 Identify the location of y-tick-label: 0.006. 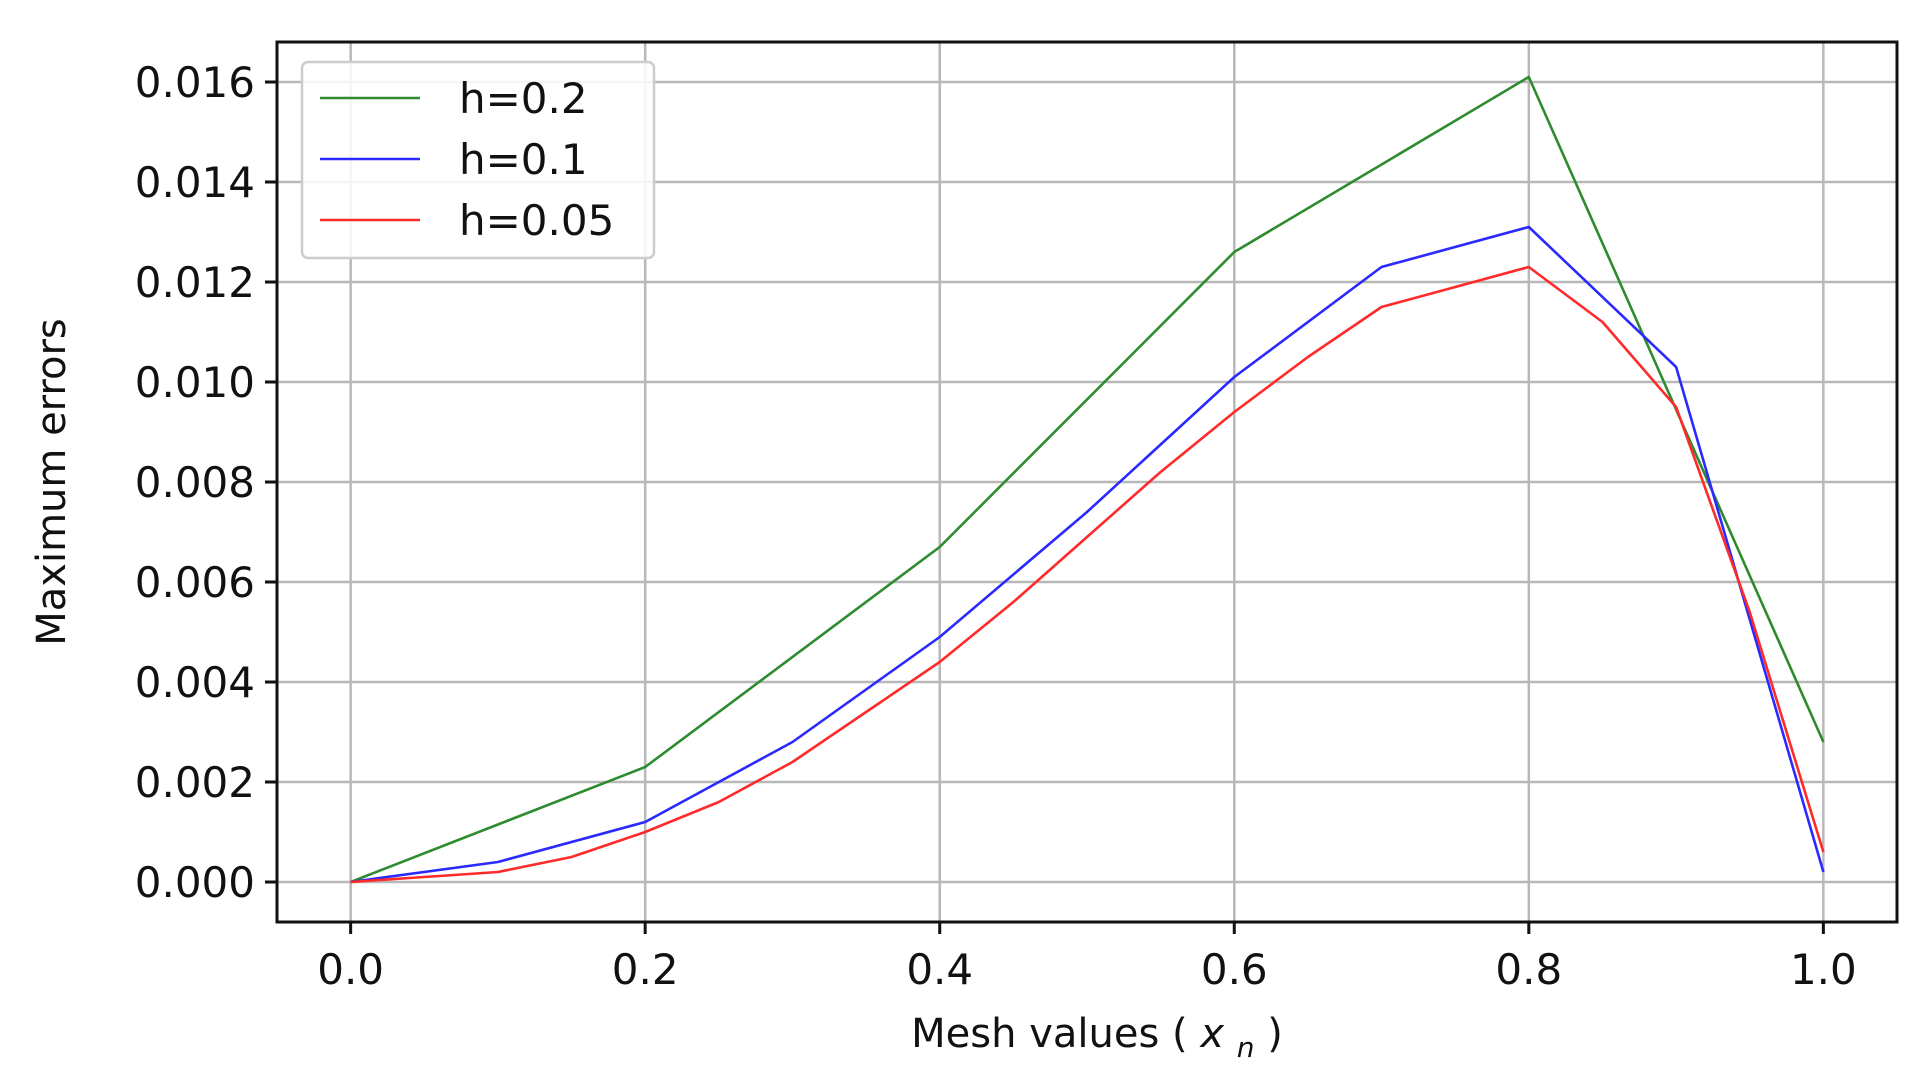
(195, 582).